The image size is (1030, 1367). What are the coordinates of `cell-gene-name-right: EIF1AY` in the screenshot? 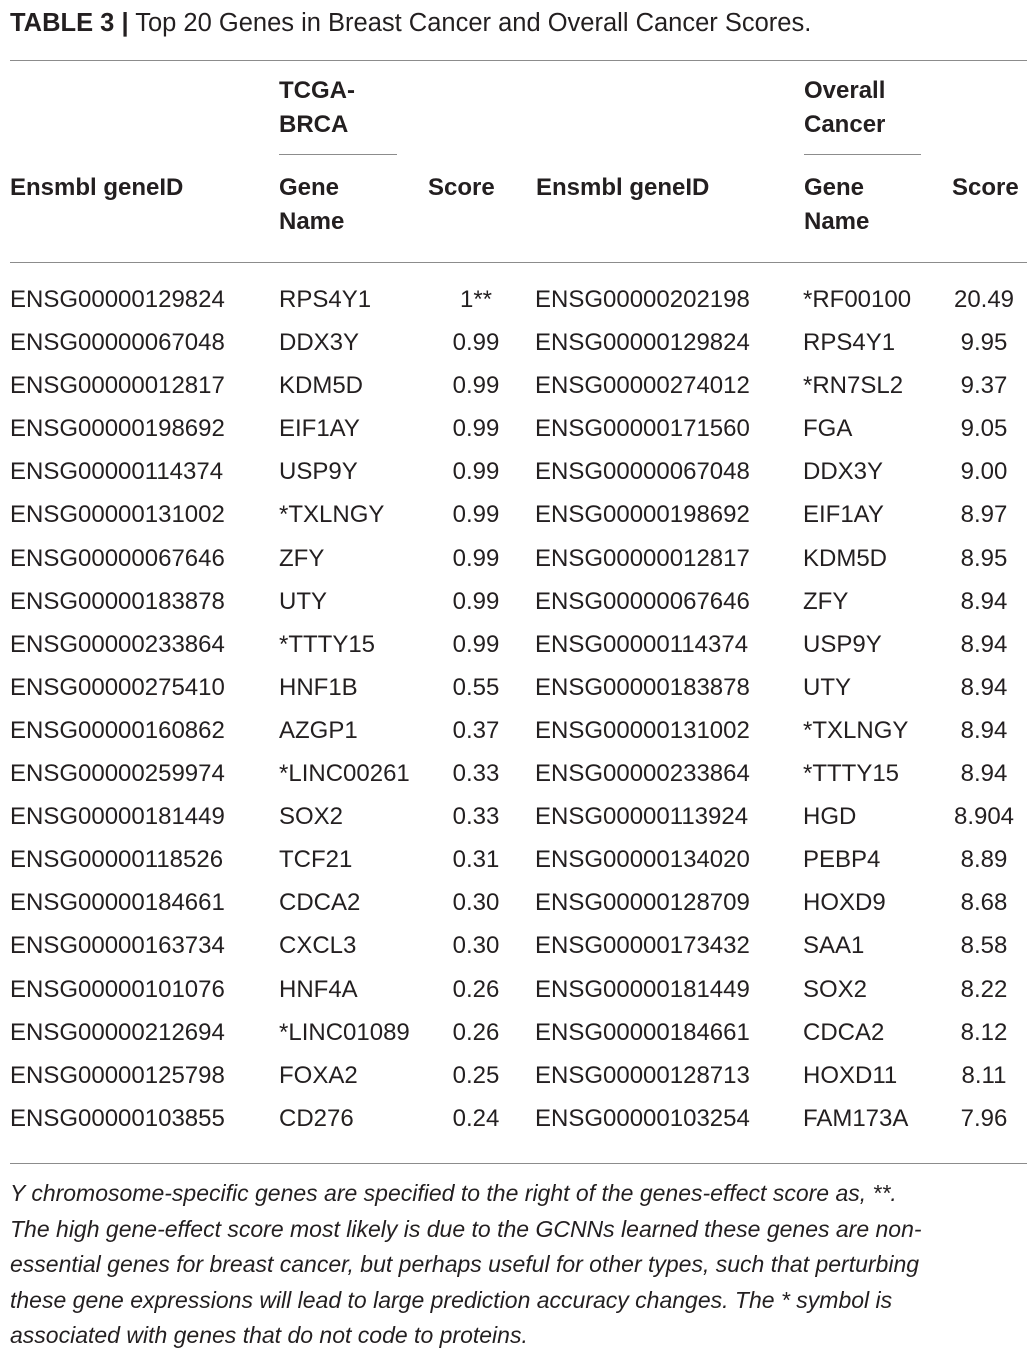 It's located at (843, 515).